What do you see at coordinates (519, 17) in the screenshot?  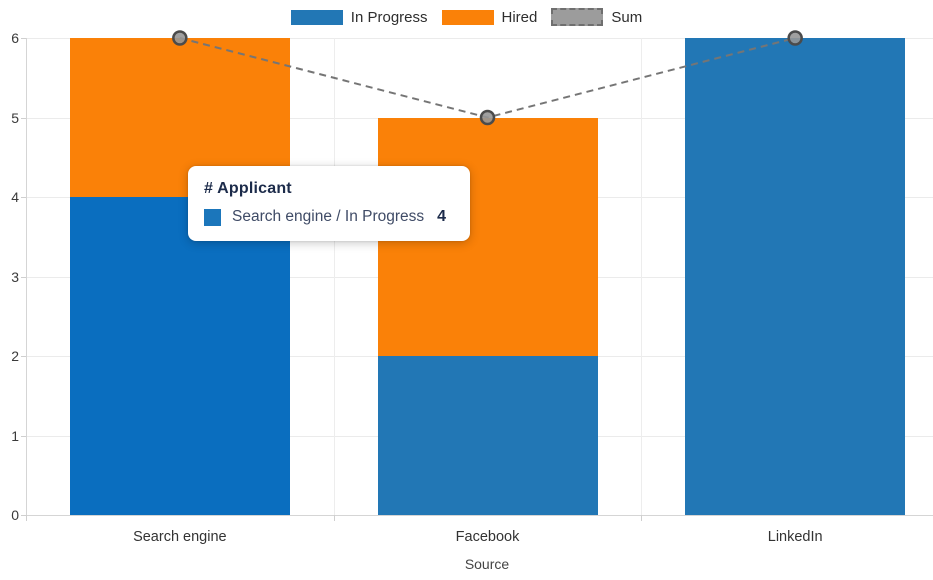 I see `legend-label-hired: Hired` at bounding box center [519, 17].